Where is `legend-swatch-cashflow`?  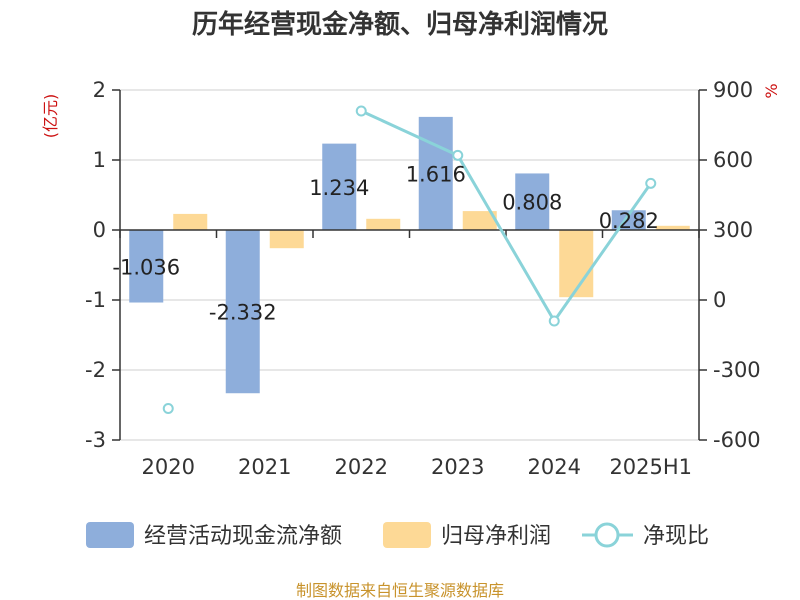
legend-swatch-cashflow is located at coordinates (110, 535).